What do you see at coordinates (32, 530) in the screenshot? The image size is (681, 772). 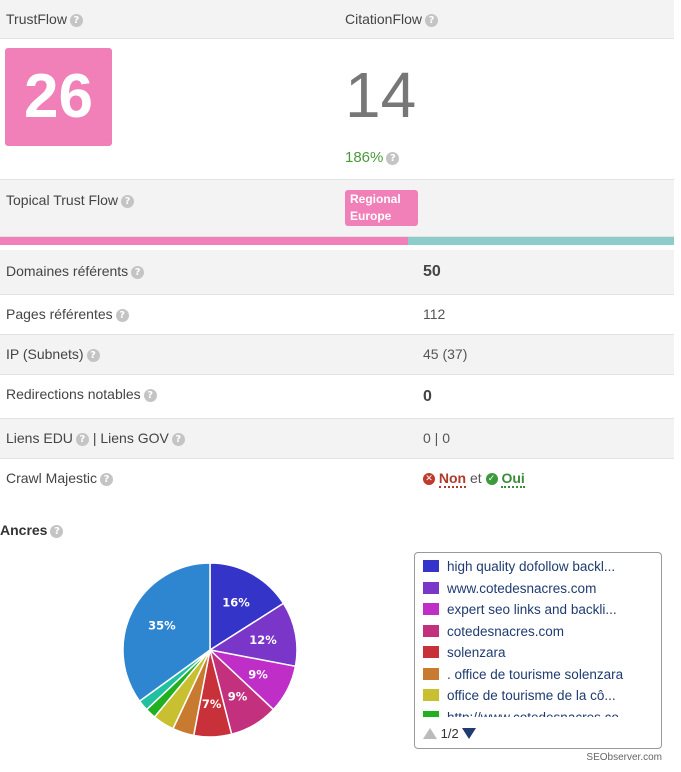 I see `anchors-title: Ancres?` at bounding box center [32, 530].